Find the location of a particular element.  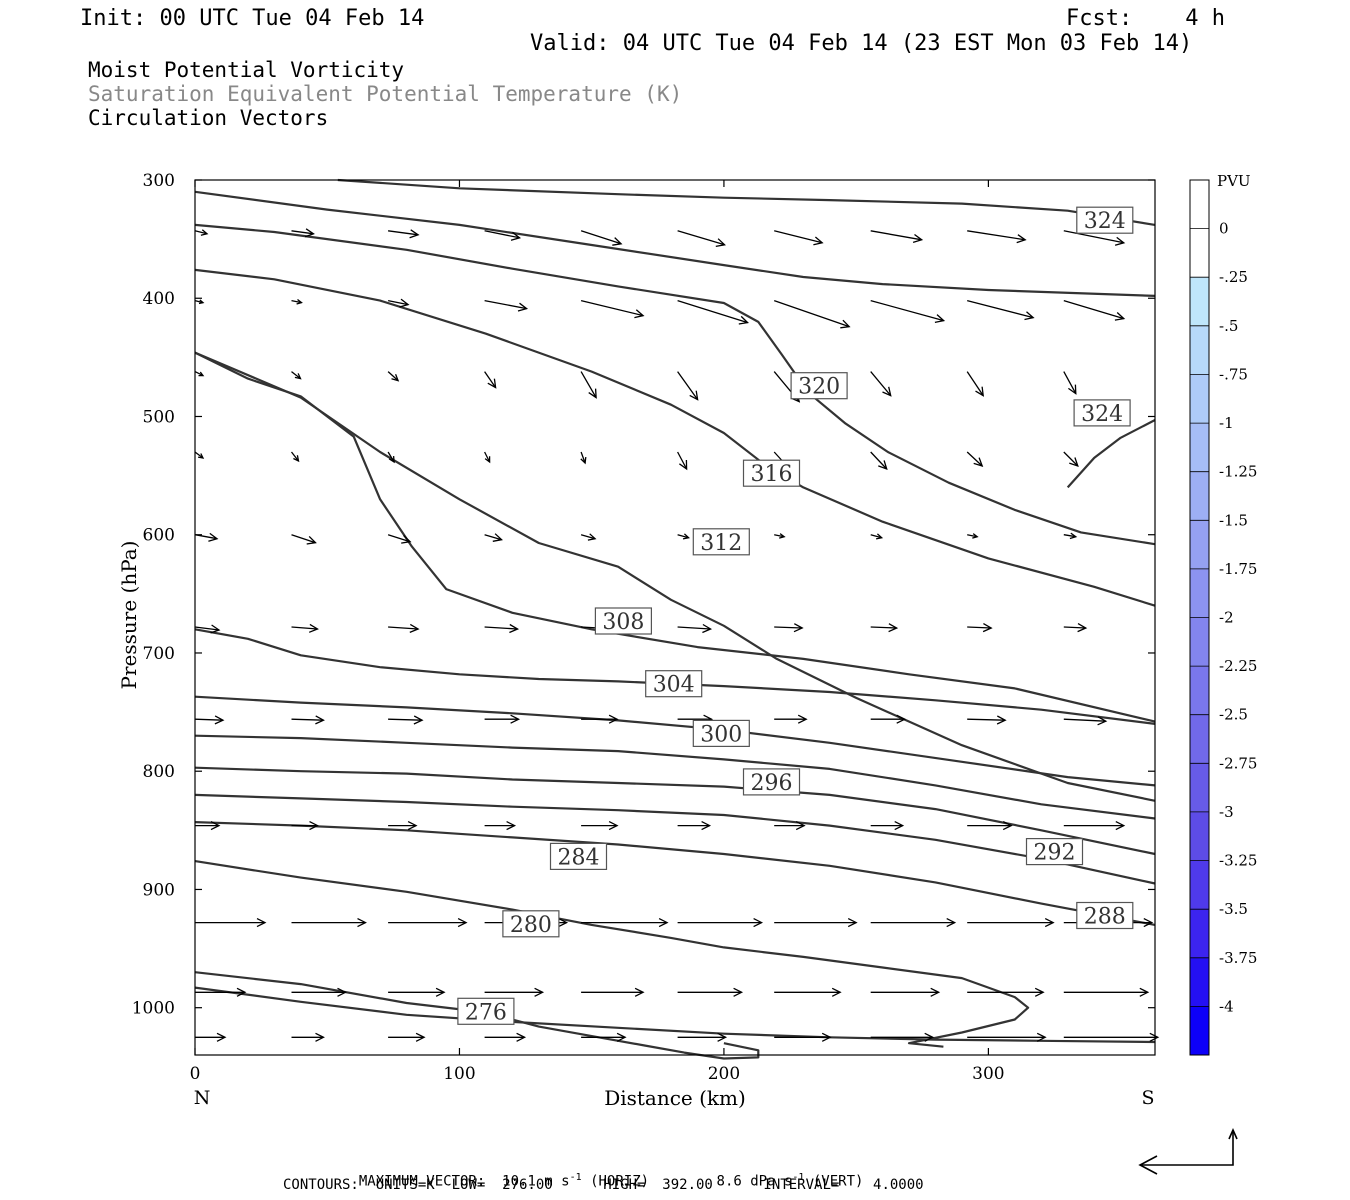

x-axis-title: Distance (km) is located at coordinates (675, 1098).